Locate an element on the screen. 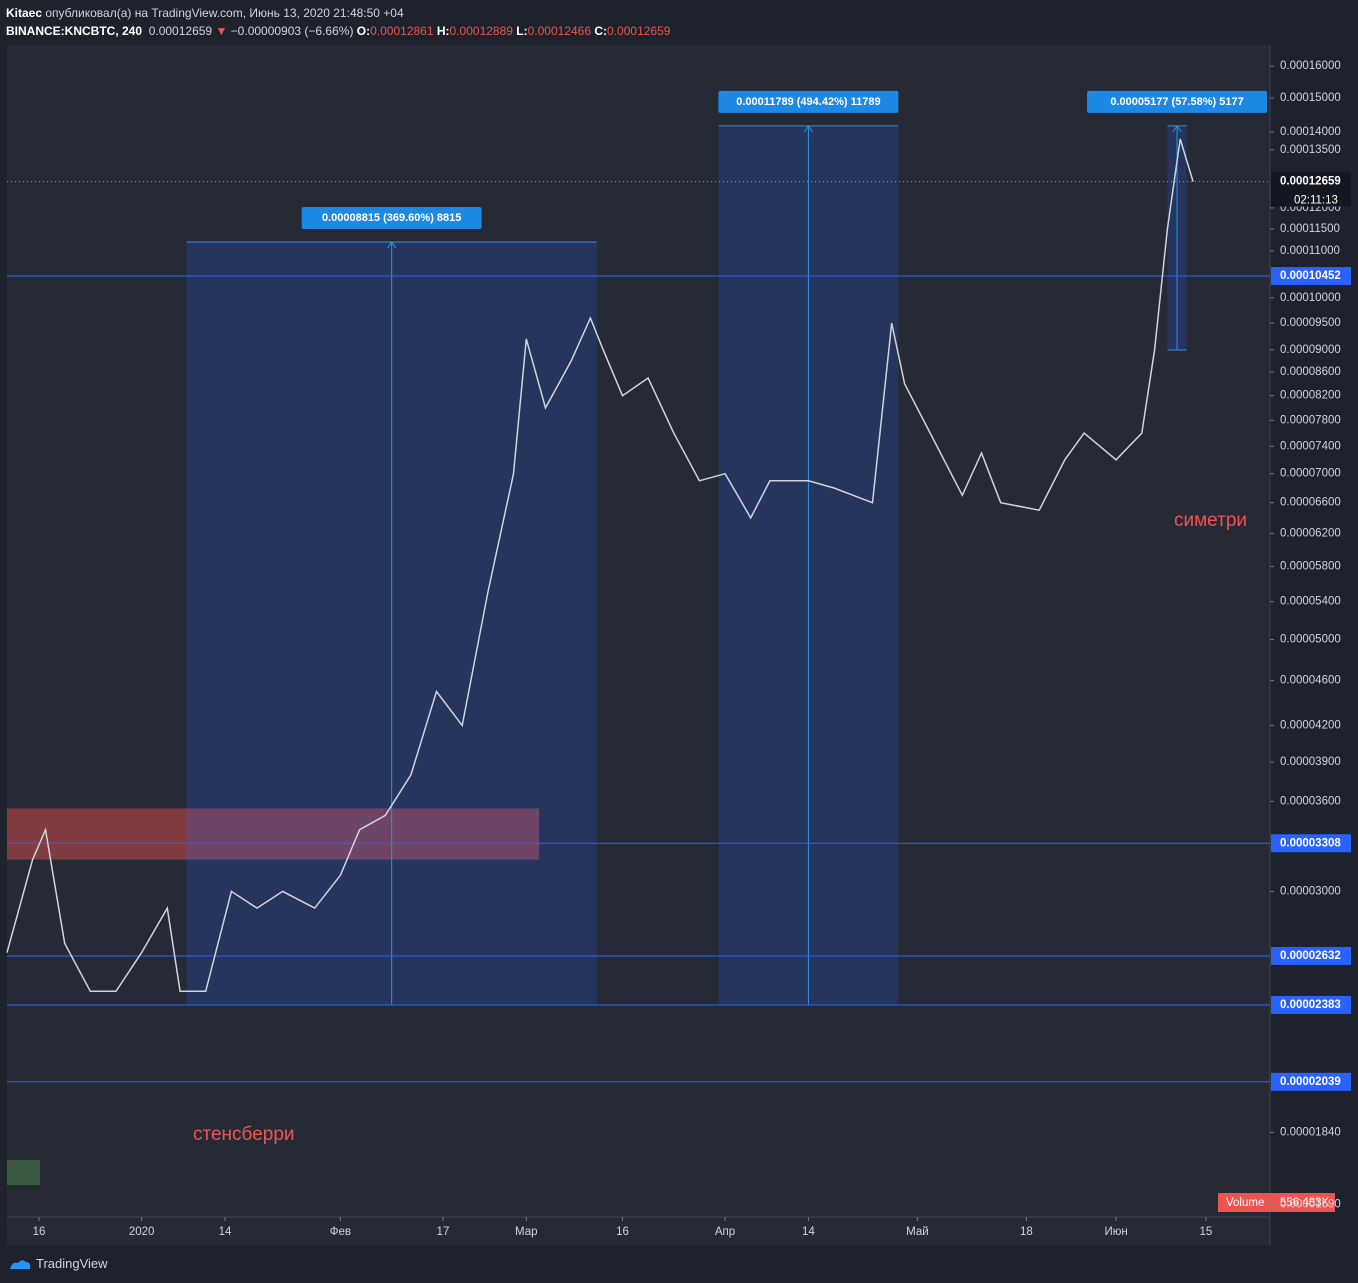 The width and height of the screenshot is (1358, 1283). y-tick-label: 0.00004200 is located at coordinates (1310, 726).